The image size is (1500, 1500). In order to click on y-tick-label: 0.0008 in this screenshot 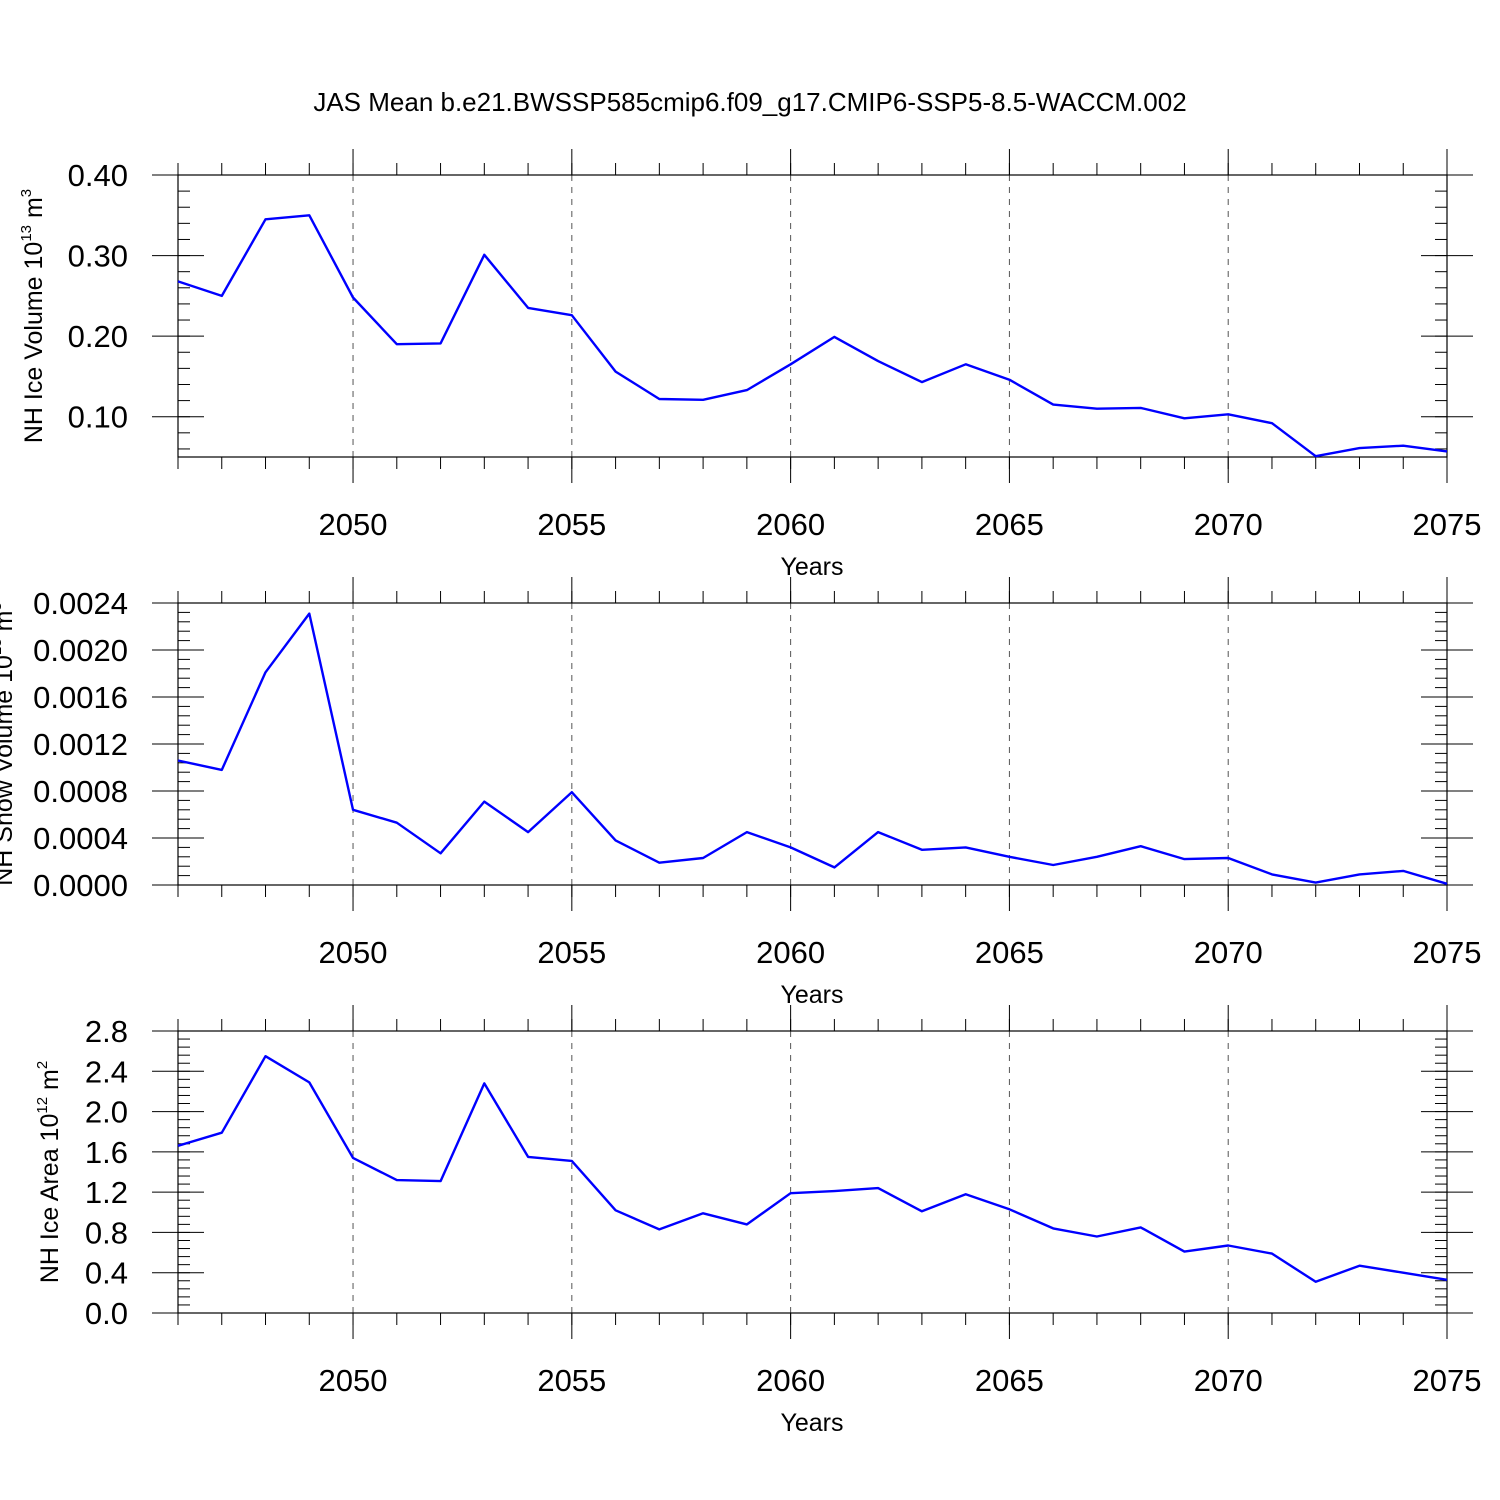, I will do `click(80, 791)`.